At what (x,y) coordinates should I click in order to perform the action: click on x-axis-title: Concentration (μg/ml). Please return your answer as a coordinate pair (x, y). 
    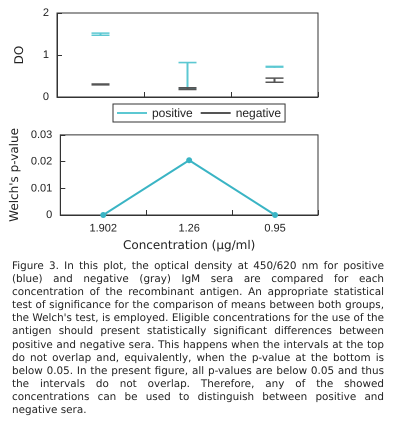
    Looking at the image, I should click on (189, 245).